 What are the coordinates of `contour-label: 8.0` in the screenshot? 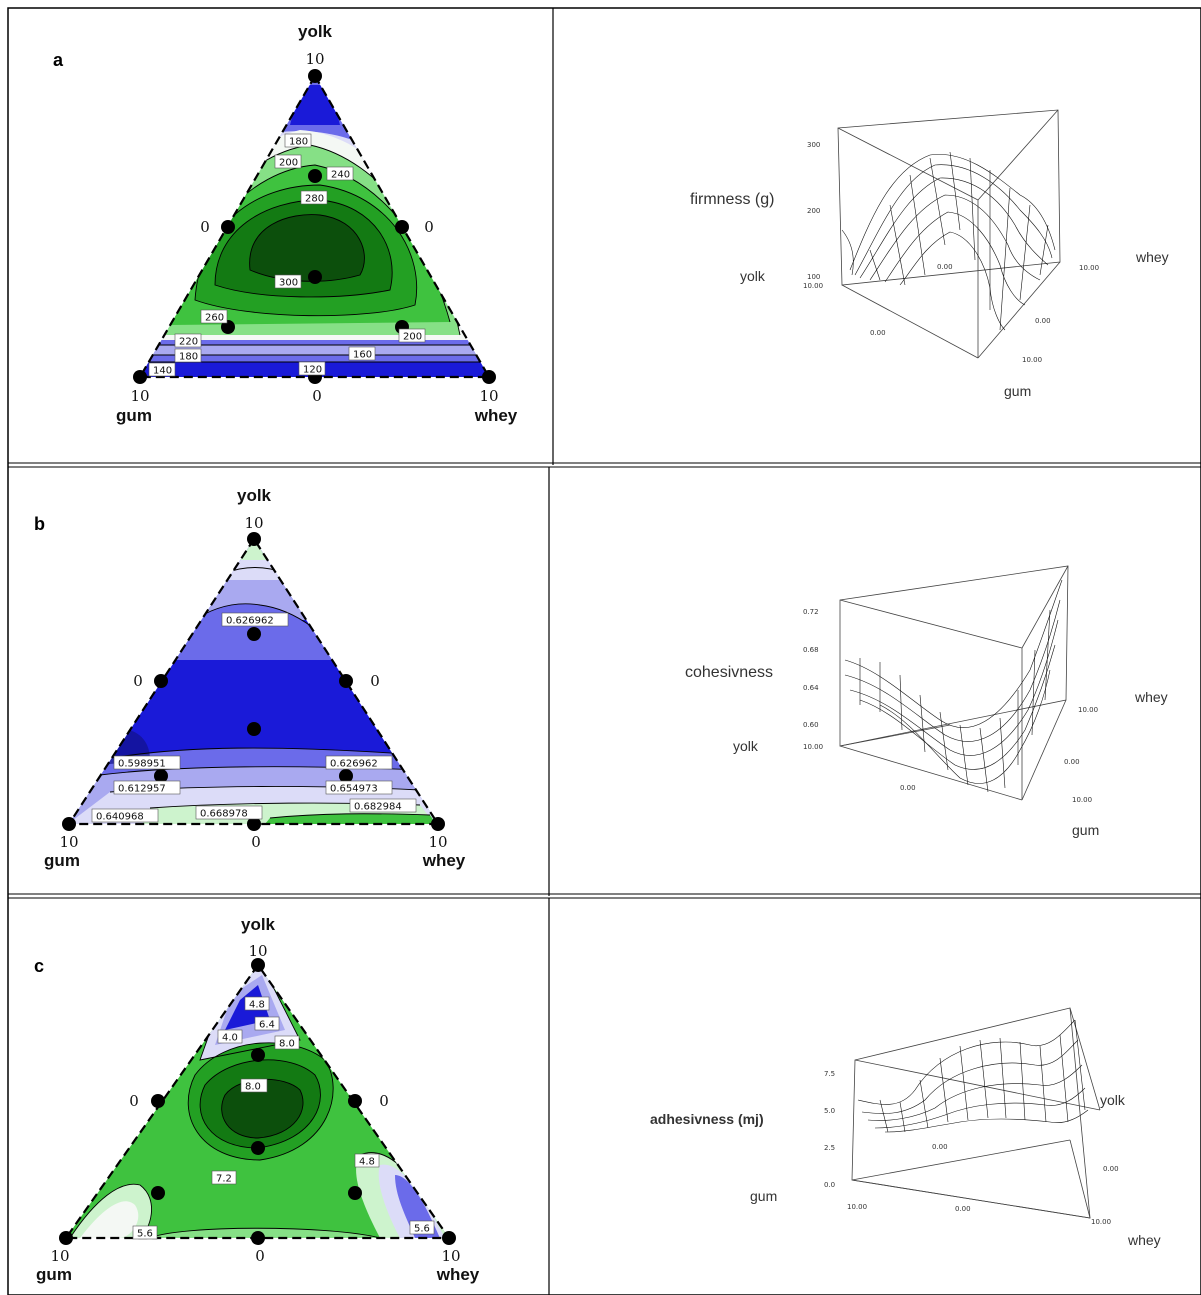 It's located at (287, 1042).